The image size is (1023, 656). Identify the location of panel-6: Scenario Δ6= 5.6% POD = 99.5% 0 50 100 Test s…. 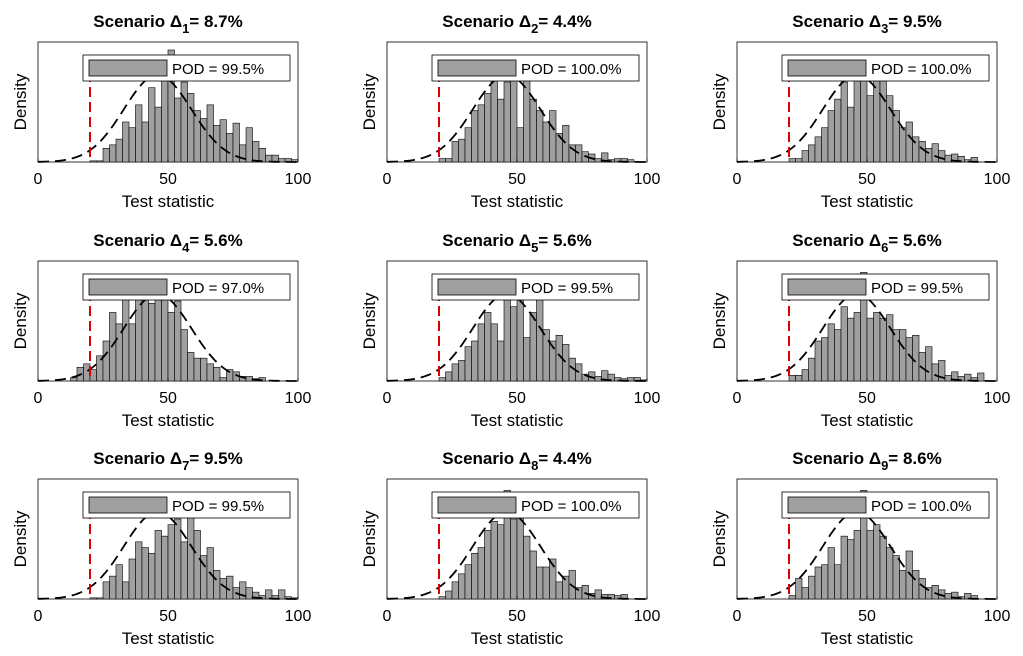
(860, 330).